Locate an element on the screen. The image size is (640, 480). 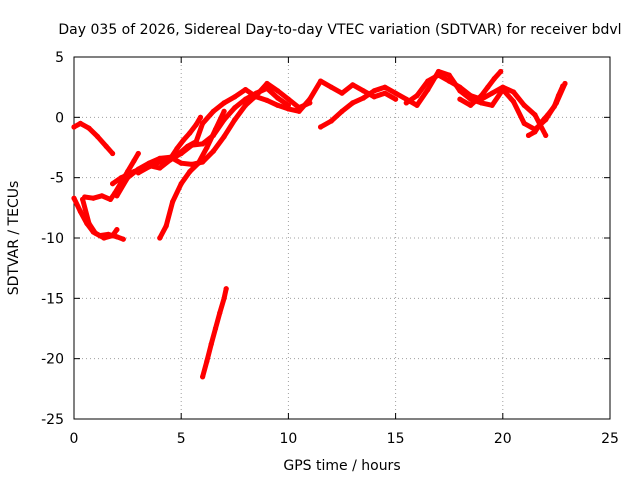
x-tick-label: 15 is located at coordinates (396, 439).